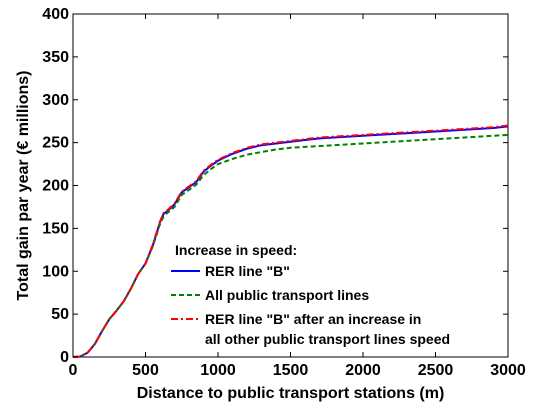 Image resolution: width=534 pixels, height=405 pixels. Describe the element at coordinates (287, 295) in the screenshot. I see `legend-entry-2: All public transport lines` at that location.